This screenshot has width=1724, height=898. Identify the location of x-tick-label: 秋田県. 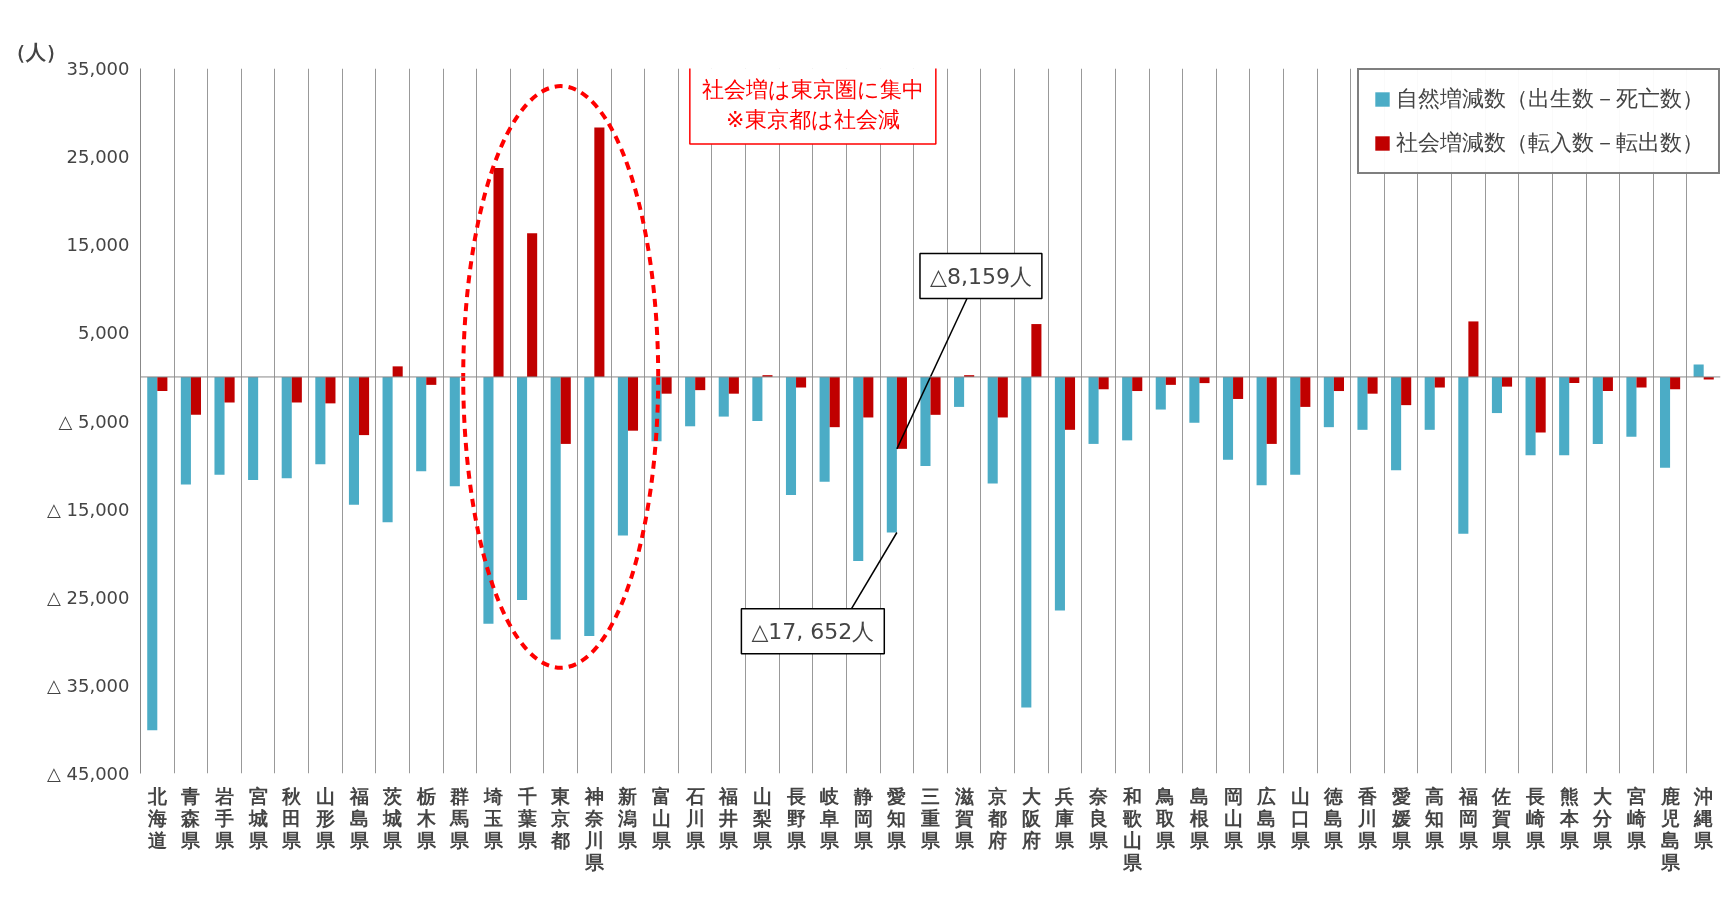
(292, 817).